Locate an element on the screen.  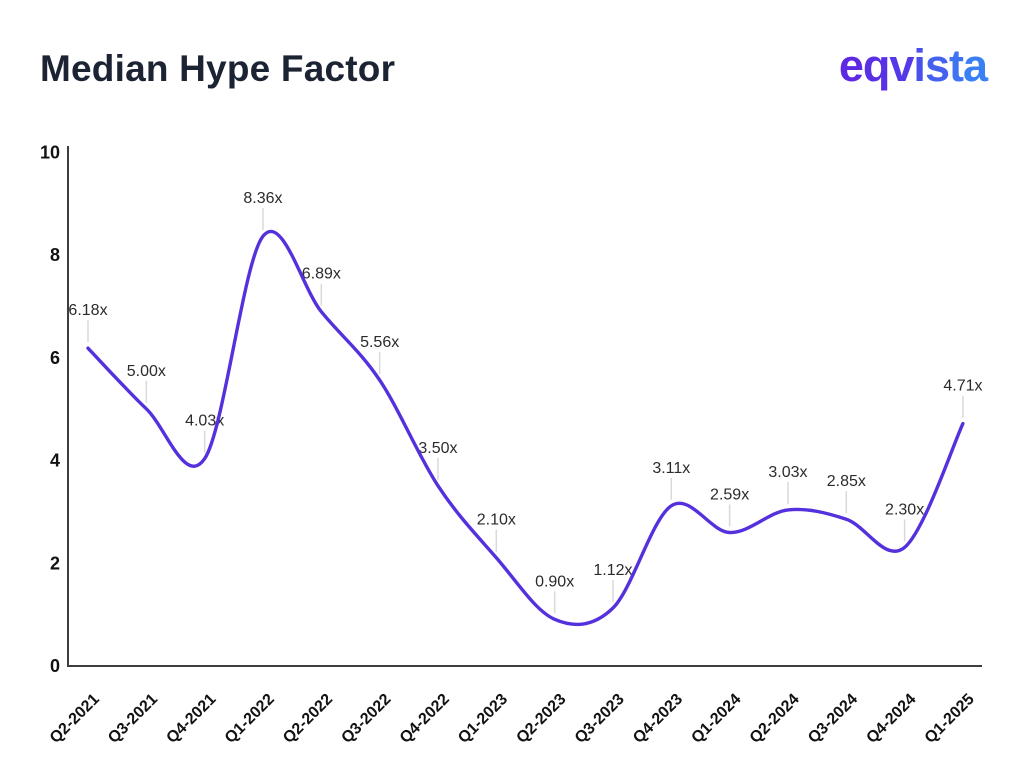
data-point-label: 3.50x is located at coordinates (437, 448).